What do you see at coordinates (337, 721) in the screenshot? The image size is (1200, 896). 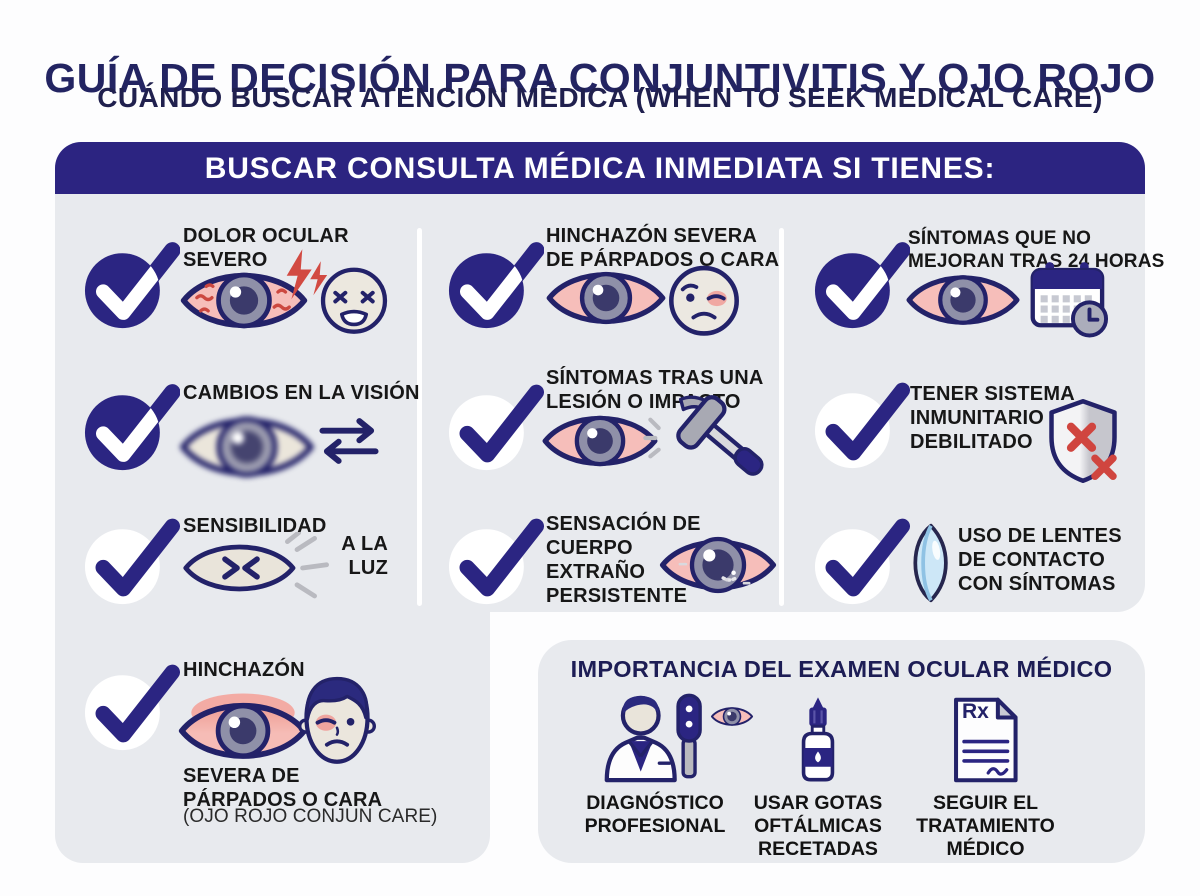 I see `boy-swollen-eye-face-icon` at bounding box center [337, 721].